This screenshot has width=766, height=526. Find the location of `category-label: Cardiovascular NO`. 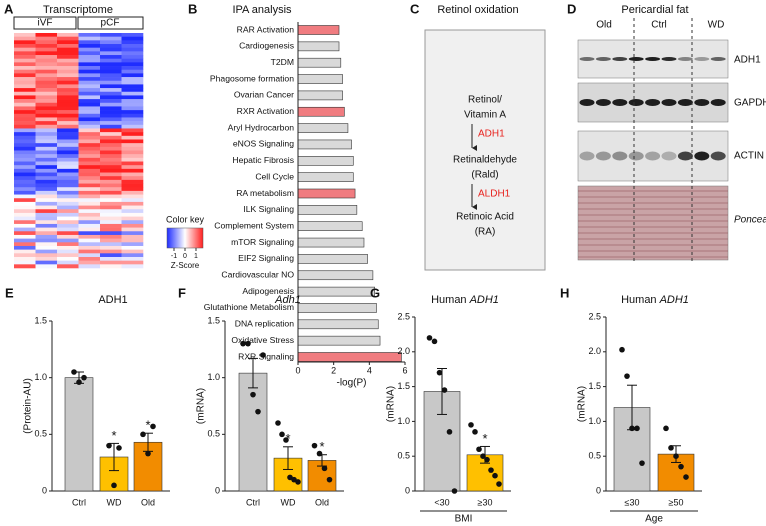

category-label: Cardiovascular NO is located at coordinates (257, 275).